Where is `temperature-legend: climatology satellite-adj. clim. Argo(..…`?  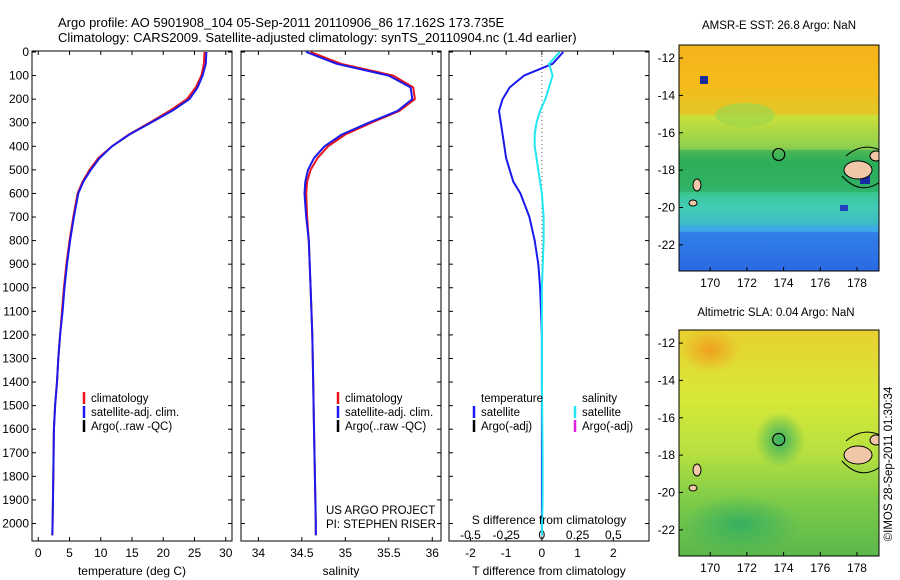
temperature-legend: climatology satellite-adj. clim. Argo(..… is located at coordinates (130, 412).